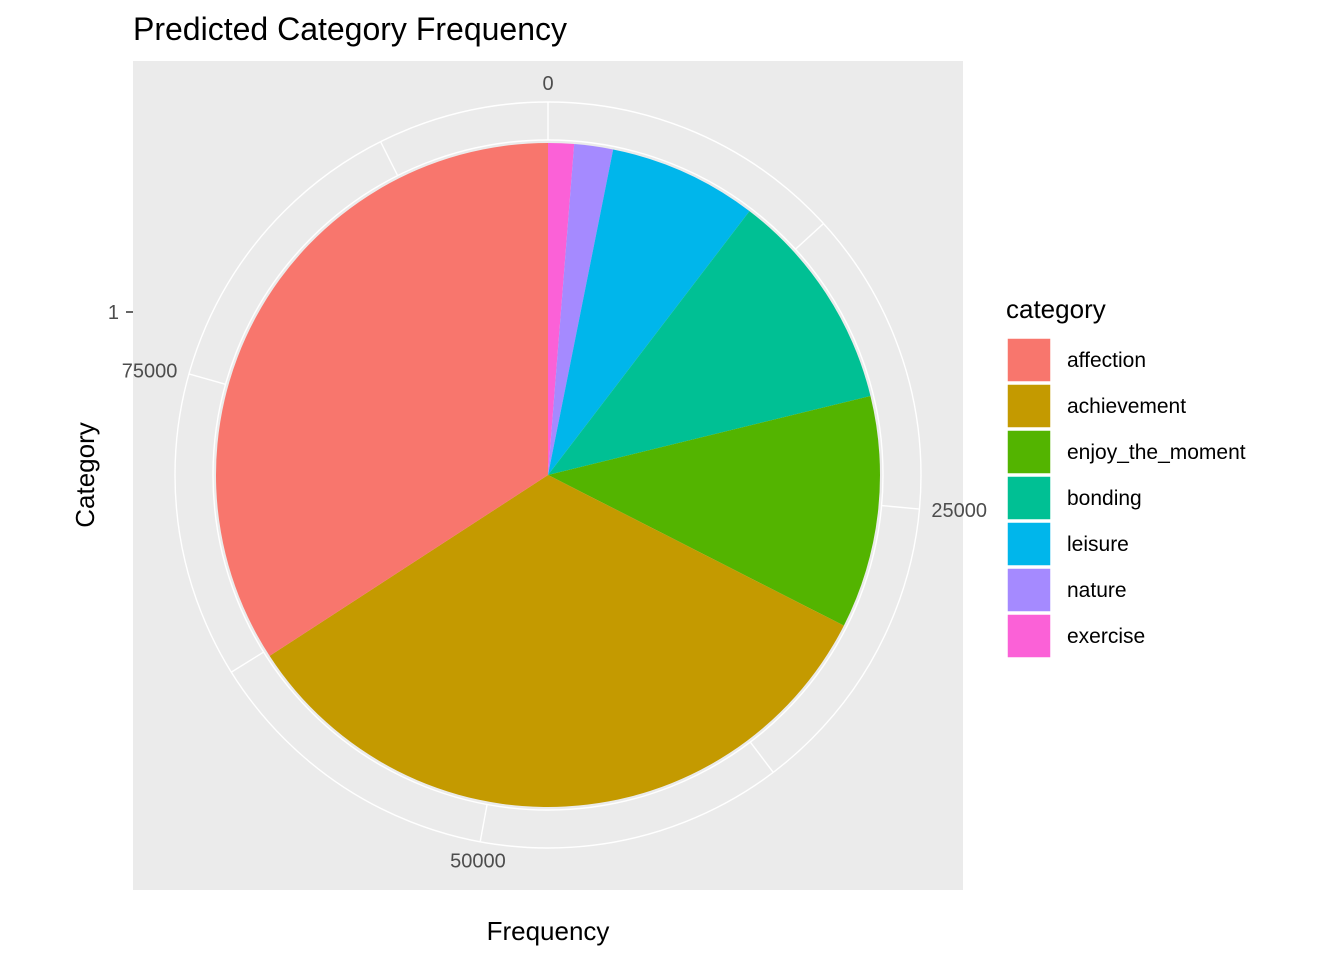 This screenshot has height=960, width=1344. Describe the element at coordinates (714, 510) in the screenshot. I see `pie-slice-enjoy-the-moment` at that location.